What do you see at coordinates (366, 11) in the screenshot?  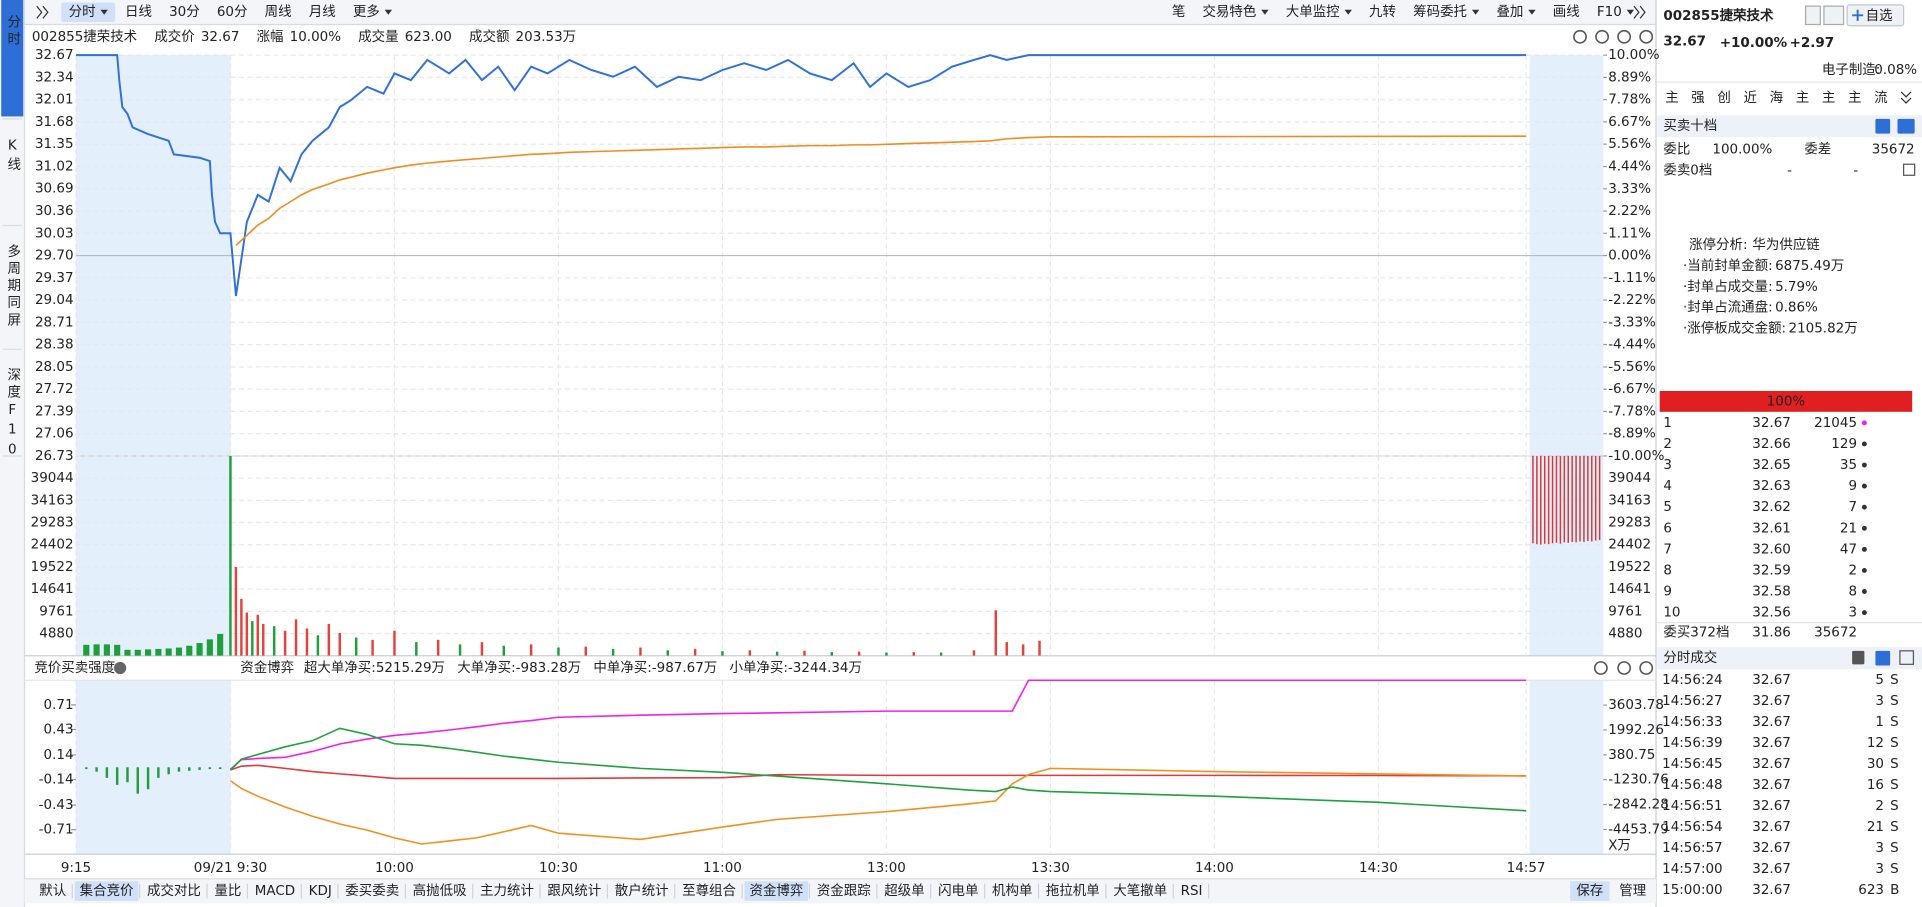 I see `toolbar-button-label: 更多` at bounding box center [366, 11].